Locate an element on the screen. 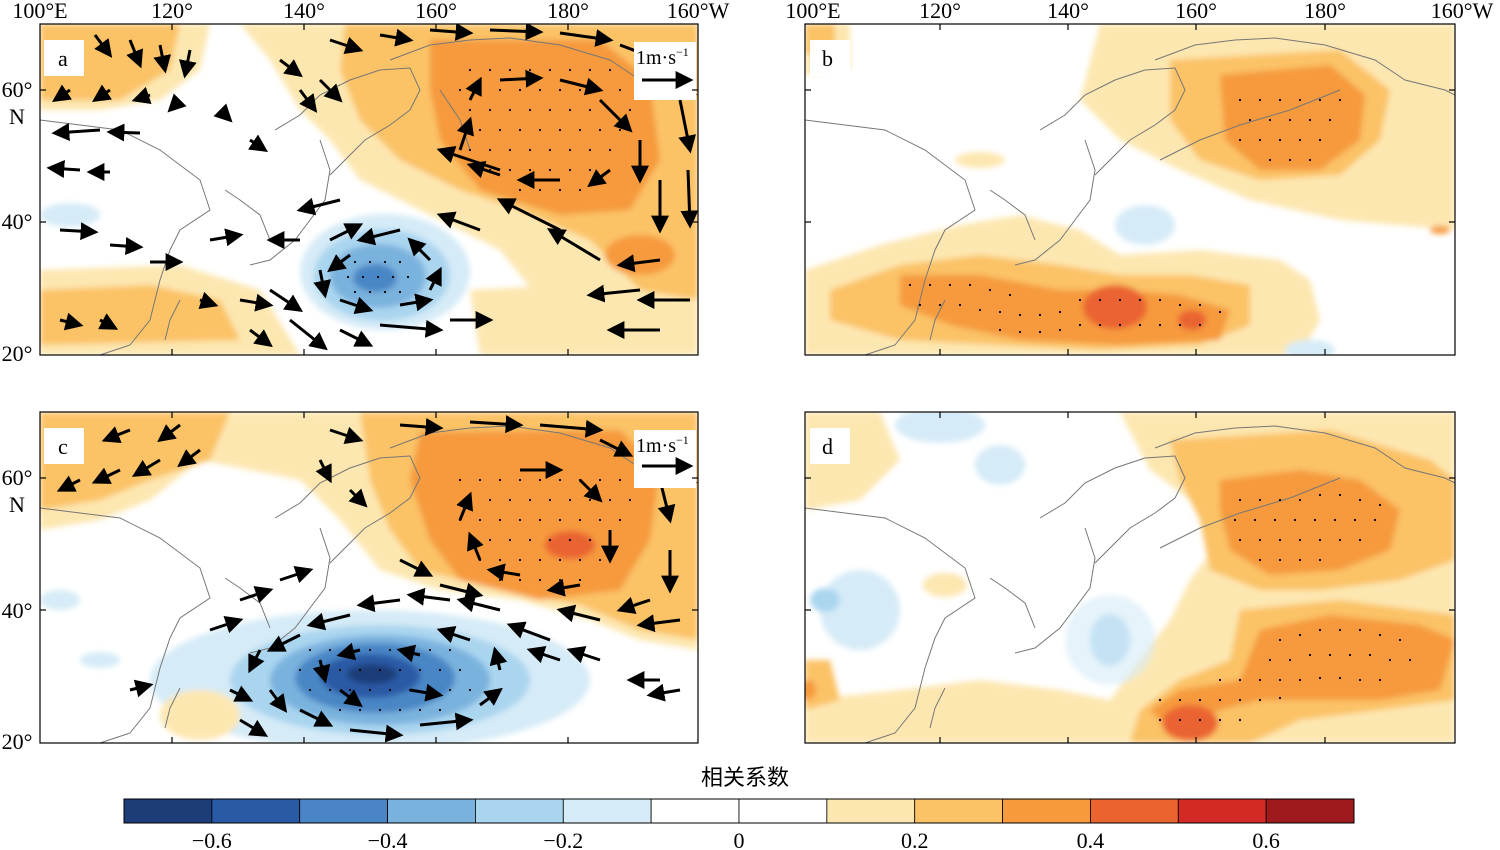 The width and height of the screenshot is (1500, 850). colorbar-boxes is located at coordinates (739, 811).